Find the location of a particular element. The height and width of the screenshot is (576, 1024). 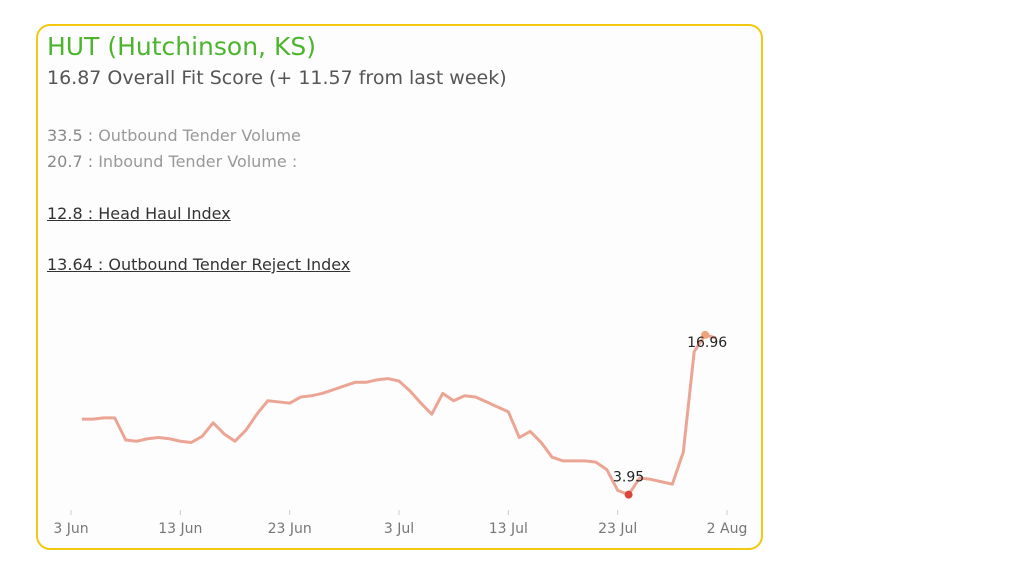

x-tick-label: 3 Jun is located at coordinates (70, 529).